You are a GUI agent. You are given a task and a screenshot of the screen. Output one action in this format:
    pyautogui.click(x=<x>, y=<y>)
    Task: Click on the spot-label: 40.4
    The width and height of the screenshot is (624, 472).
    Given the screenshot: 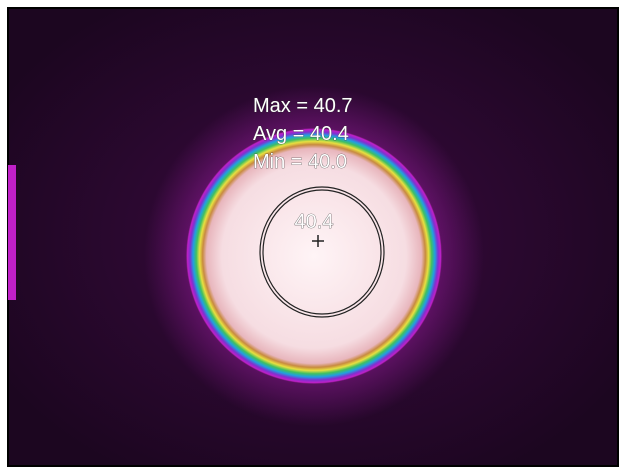 What is the action you would take?
    pyautogui.click(x=314, y=222)
    